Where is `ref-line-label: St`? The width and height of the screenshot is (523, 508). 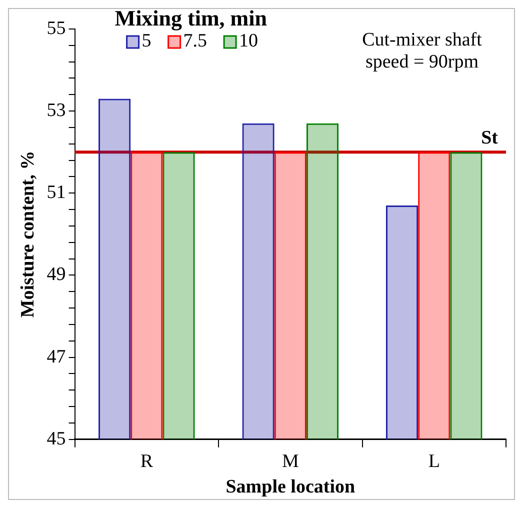
ref-line-label: St is located at coordinates (490, 138).